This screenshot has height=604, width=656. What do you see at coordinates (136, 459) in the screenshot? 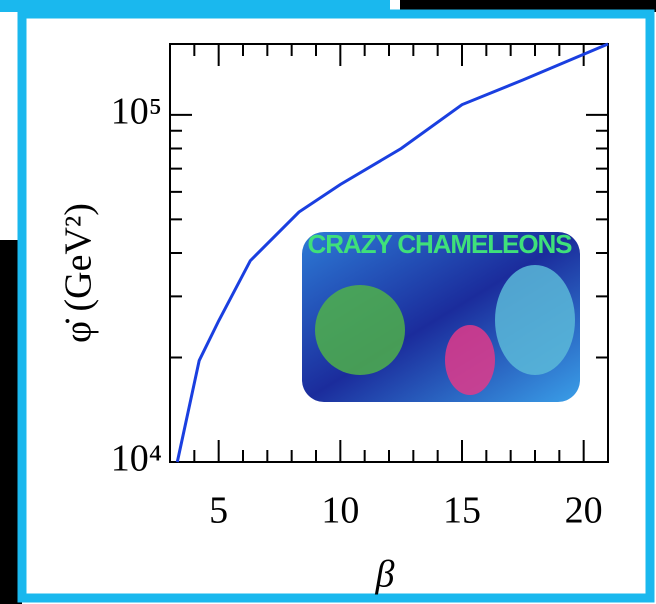
I see `y-tick-label: 10⁴` at bounding box center [136, 459].